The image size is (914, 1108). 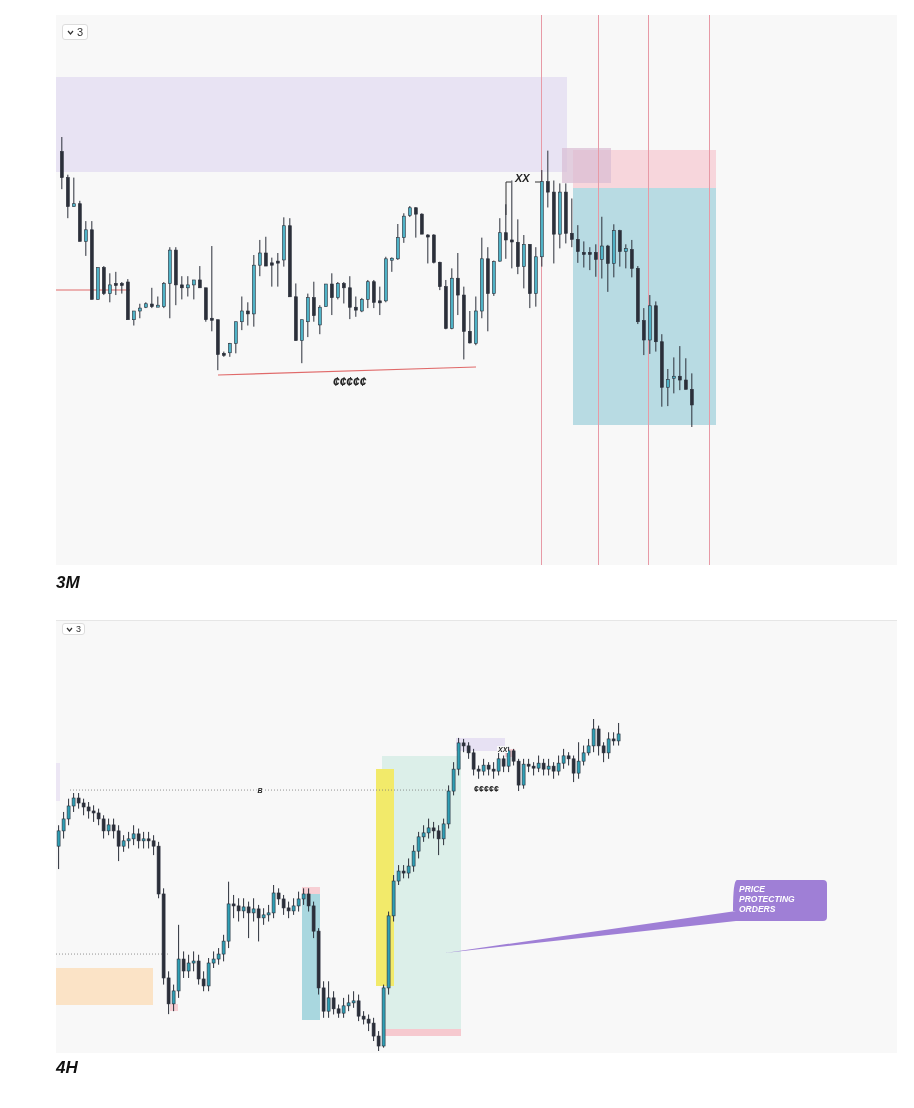 What do you see at coordinates (522, 178) in the screenshot?
I see `annotation: XX` at bounding box center [522, 178].